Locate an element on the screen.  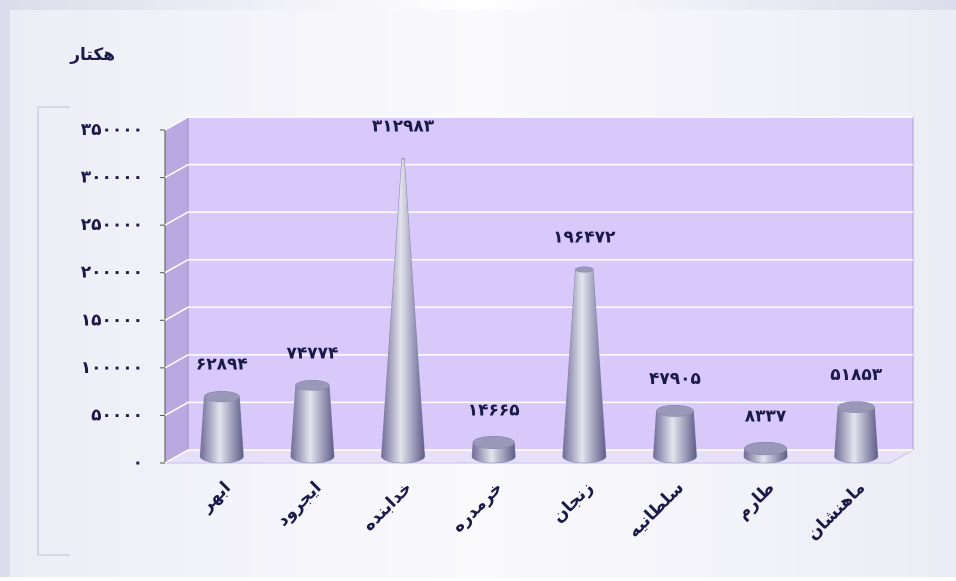
y-tick-label: ۵۰۰۰۰ is located at coordinates (117, 415).